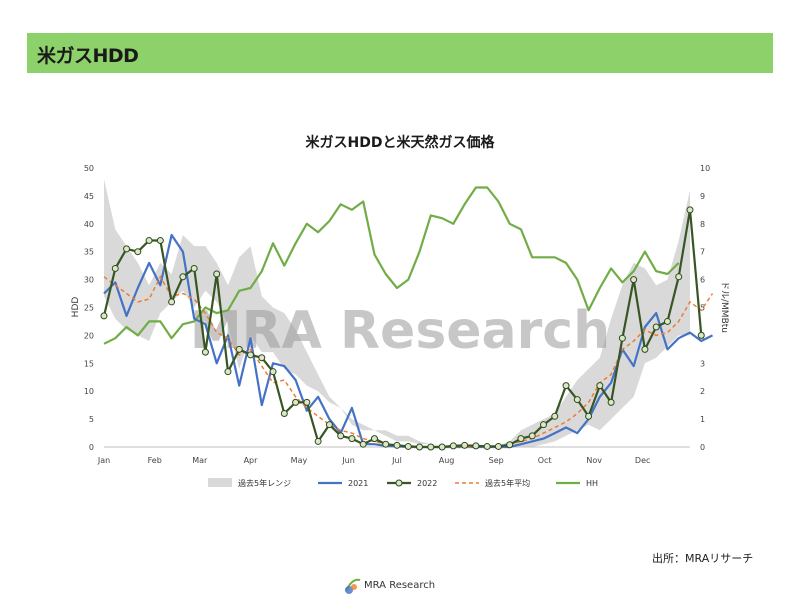  I want to click on y-axis-label: HDD, so click(76, 307).